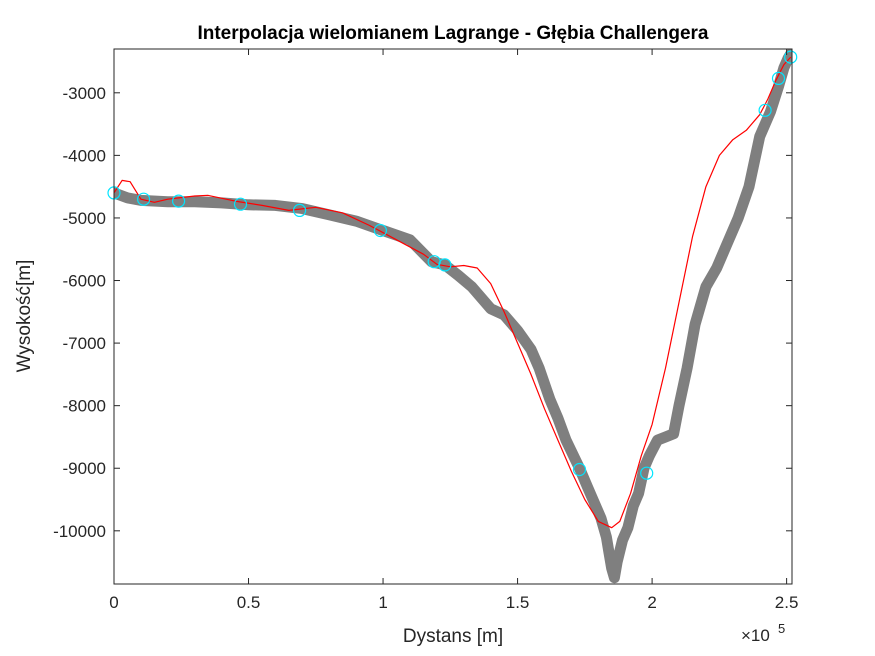 This screenshot has height=656, width=875. Describe the element at coordinates (453, 636) in the screenshot. I see `x-axis-label: Dystans [m]` at that location.